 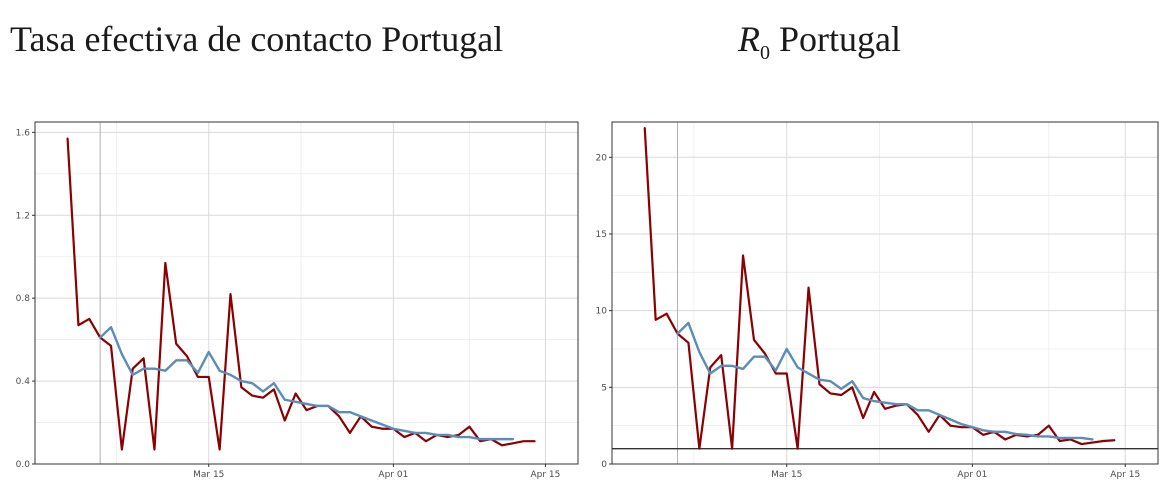 I want to click on chart-title-r0: R0 Portugal, so click(x=819, y=41).